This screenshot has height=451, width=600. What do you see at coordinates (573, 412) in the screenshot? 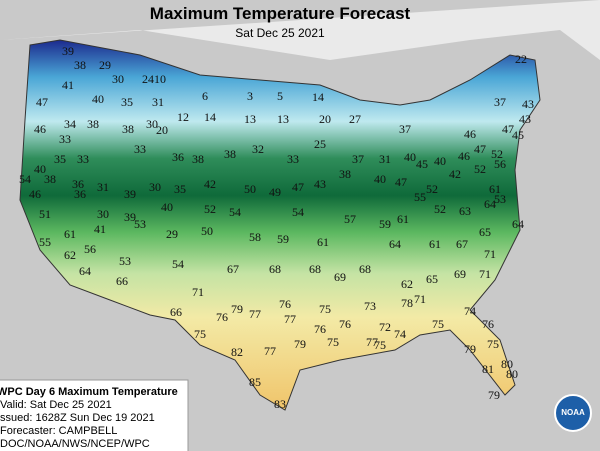
I see `logo-text: NOAA` at bounding box center [573, 412].